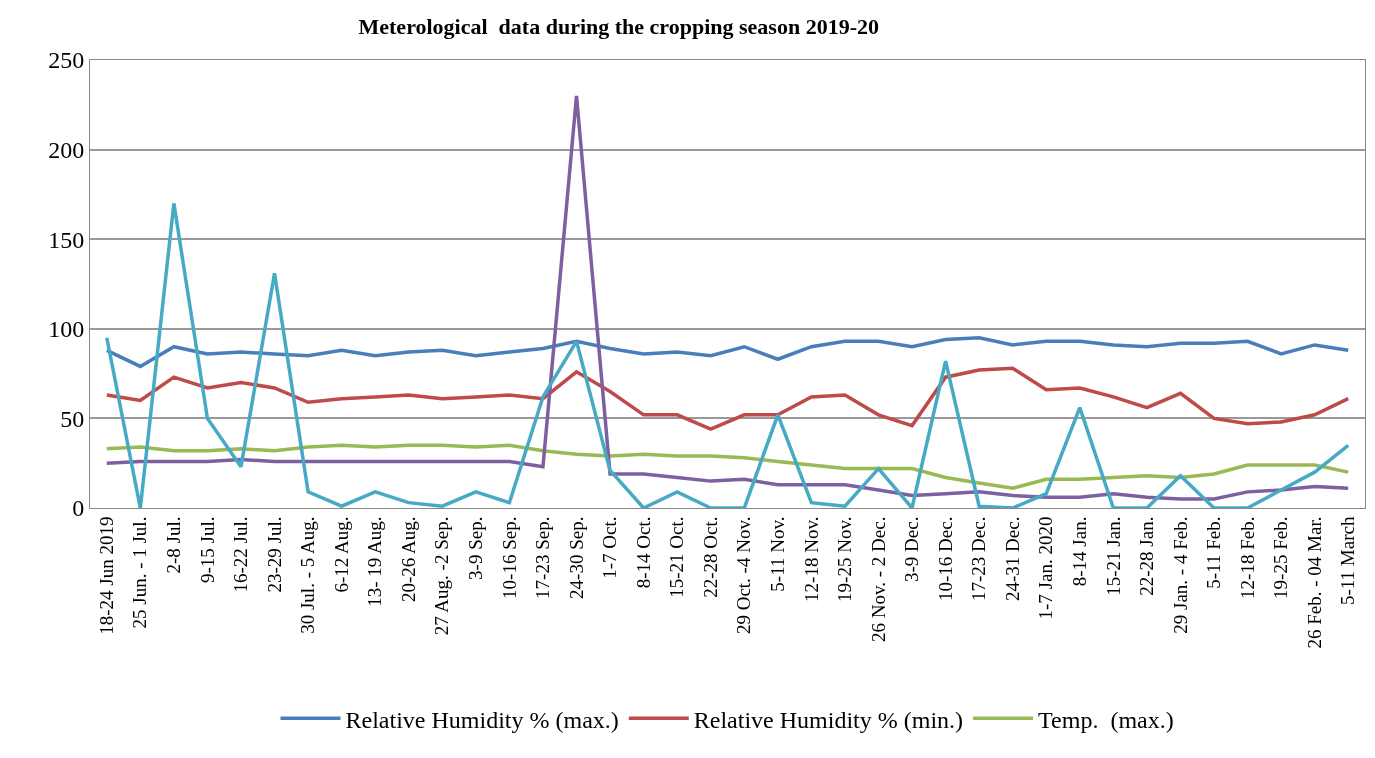 This screenshot has width=1375, height=758. Describe the element at coordinates (1247, 557) in the screenshot. I see `x-tick-label: 12-18 Feb.` at that location.